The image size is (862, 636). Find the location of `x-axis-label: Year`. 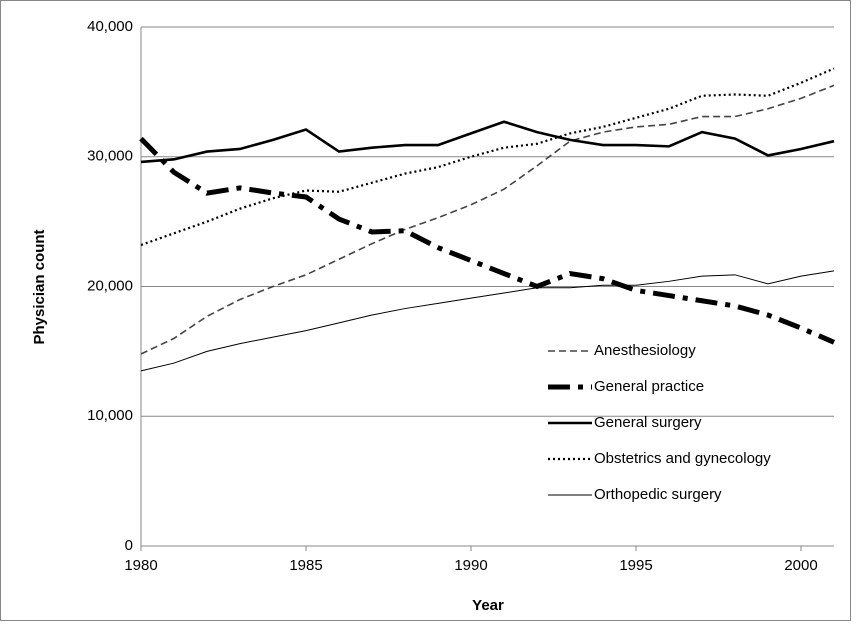

x-axis-label: Year is located at coordinates (488, 605).